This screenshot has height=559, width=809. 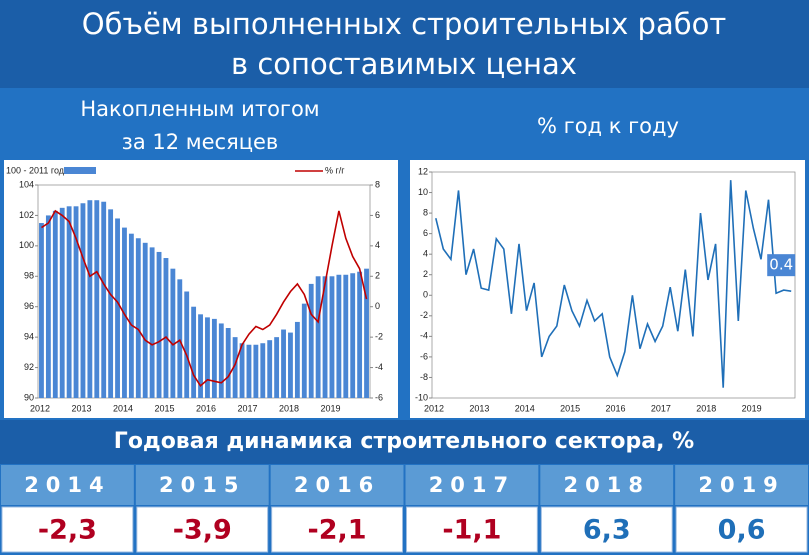 What do you see at coordinates (80, 170) in the screenshot?
I see `legend-swatch` at bounding box center [80, 170].